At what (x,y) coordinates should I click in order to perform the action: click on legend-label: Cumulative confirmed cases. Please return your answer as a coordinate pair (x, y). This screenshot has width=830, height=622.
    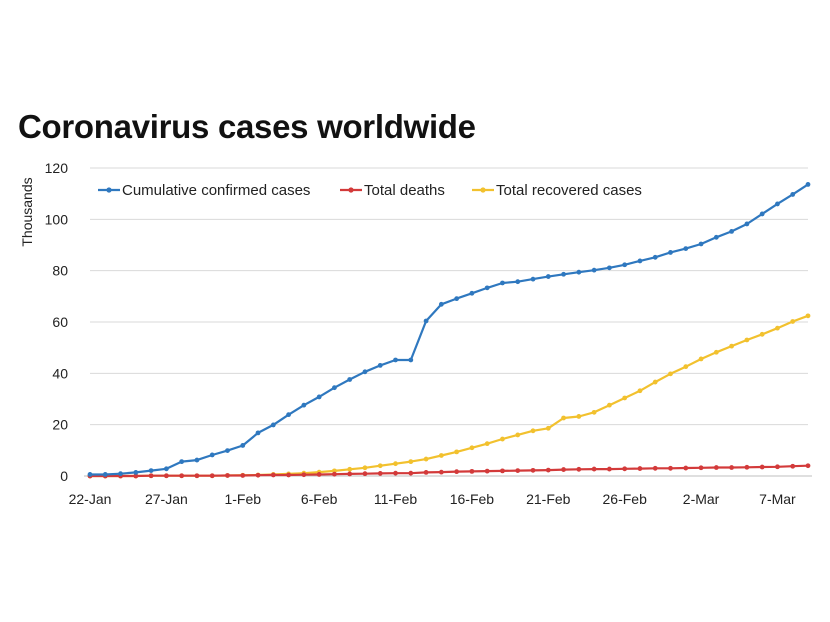
    Looking at the image, I should click on (216, 190).